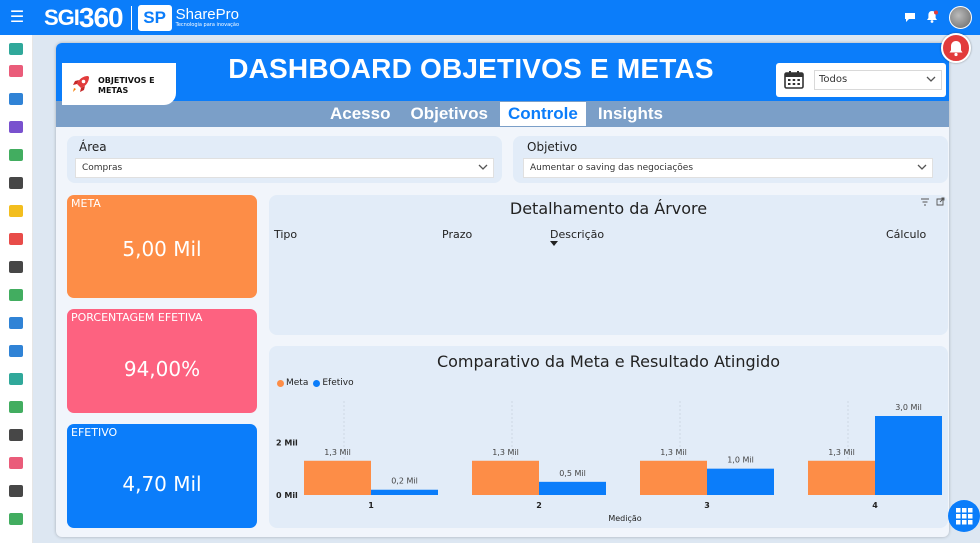 The image size is (980, 543). Describe the element at coordinates (707, 505) in the screenshot. I see `x-tick-label: 3` at that location.